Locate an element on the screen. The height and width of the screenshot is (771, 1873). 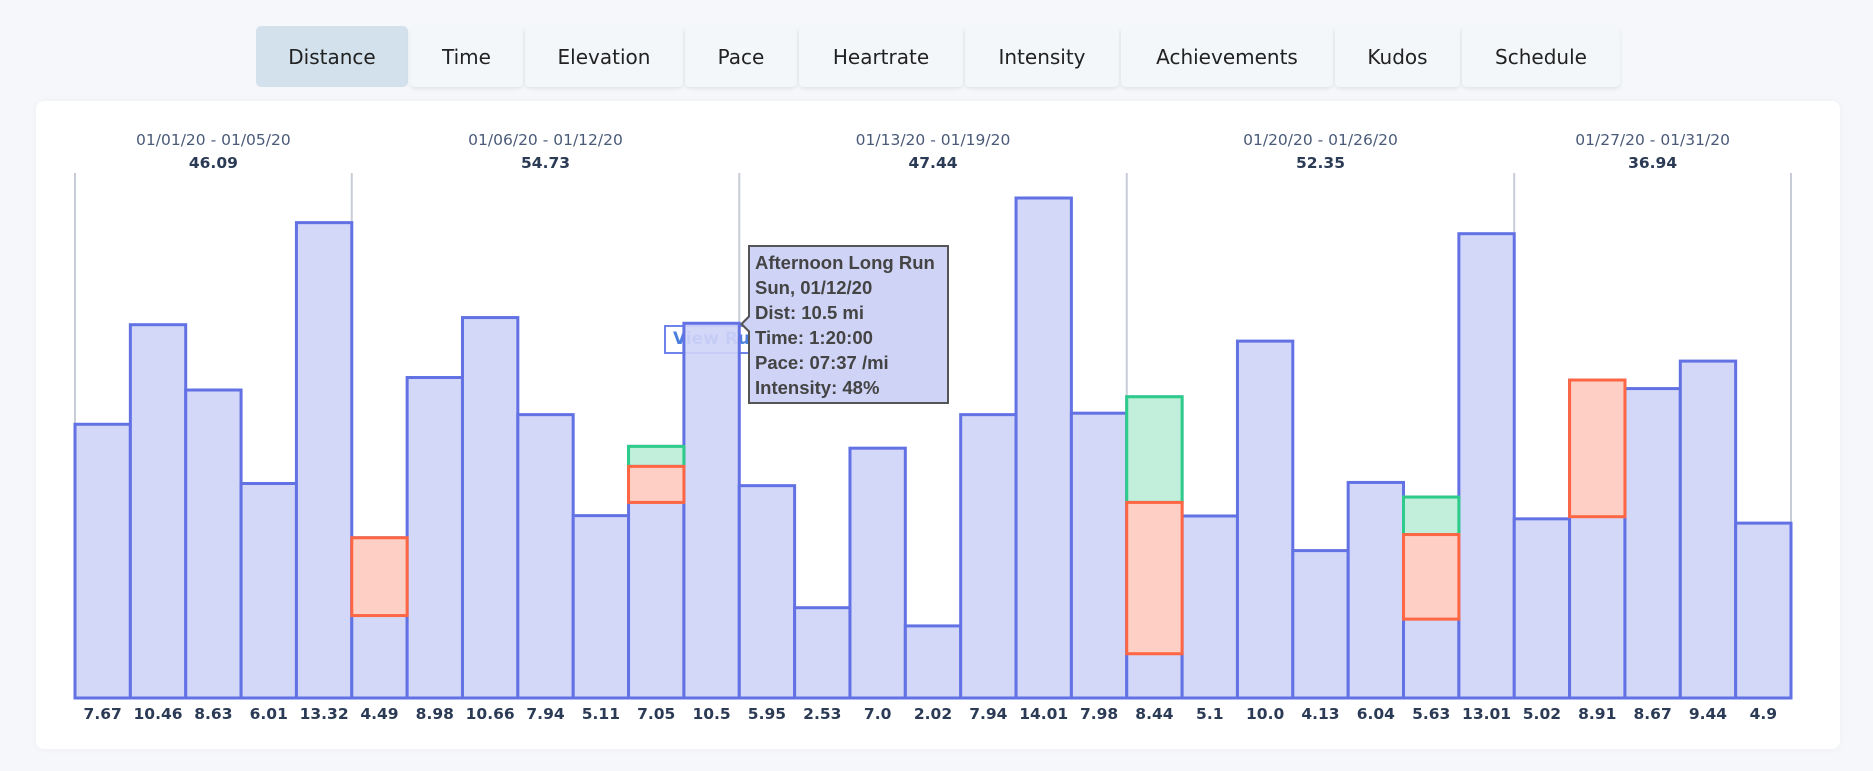
tab-schedule: Schedule is located at coordinates (1541, 56).